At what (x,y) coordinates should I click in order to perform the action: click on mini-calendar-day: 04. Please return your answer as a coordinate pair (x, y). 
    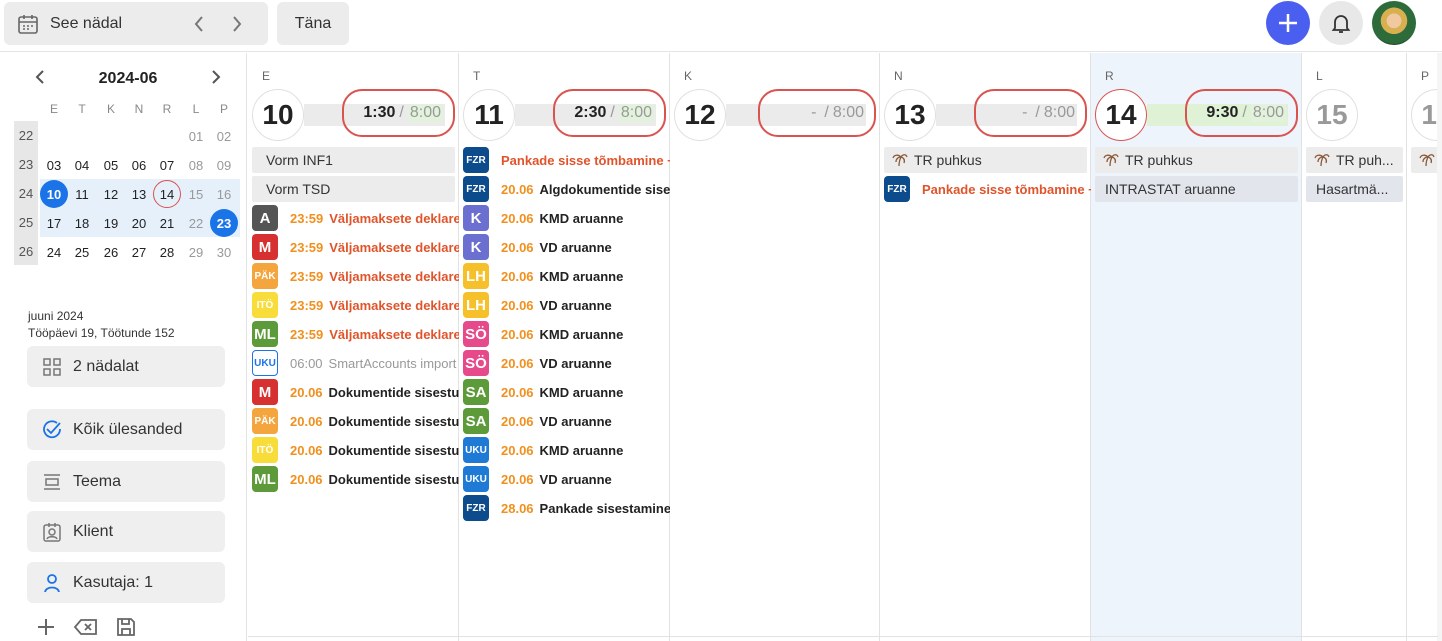
    Looking at the image, I should click on (82, 165).